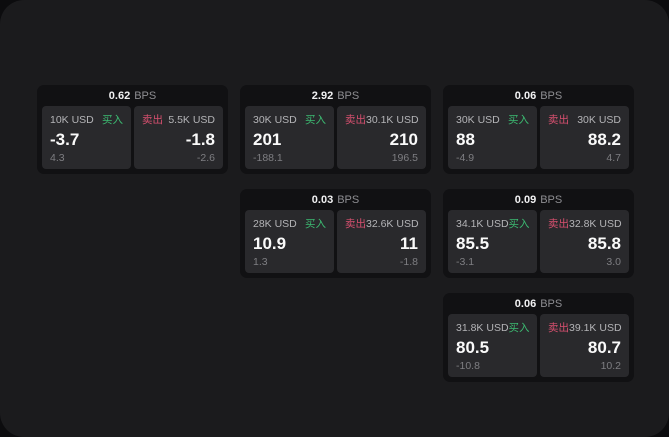 Image resolution: width=669 pixels, height=437 pixels. I want to click on buy-panel: 30K USD 买入 88 -4.9, so click(492, 137).